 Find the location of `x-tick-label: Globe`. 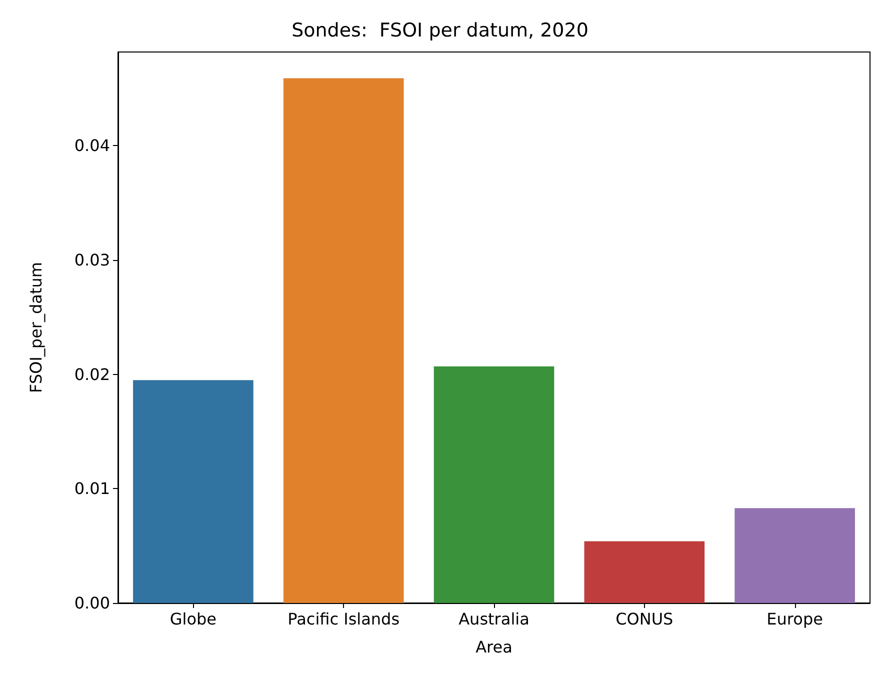

x-tick-label: Globe is located at coordinates (193, 619).